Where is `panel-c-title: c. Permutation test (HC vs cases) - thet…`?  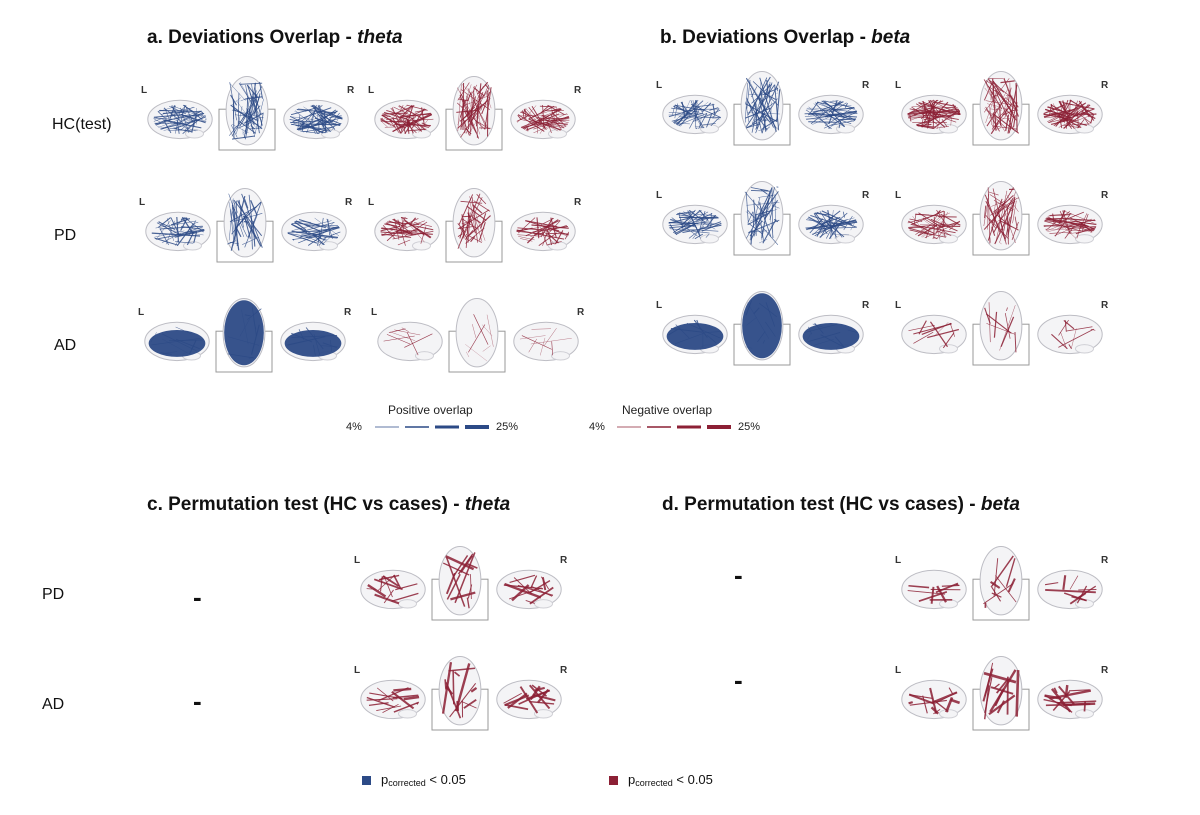 panel-c-title: c. Permutation test (HC vs cases) - thet… is located at coordinates (329, 504).